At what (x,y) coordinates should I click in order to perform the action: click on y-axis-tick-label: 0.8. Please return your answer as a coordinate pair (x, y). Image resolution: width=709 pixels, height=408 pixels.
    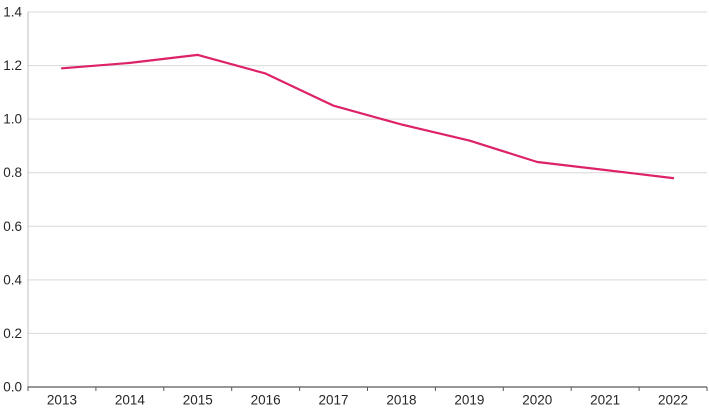
    Looking at the image, I should click on (12, 172).